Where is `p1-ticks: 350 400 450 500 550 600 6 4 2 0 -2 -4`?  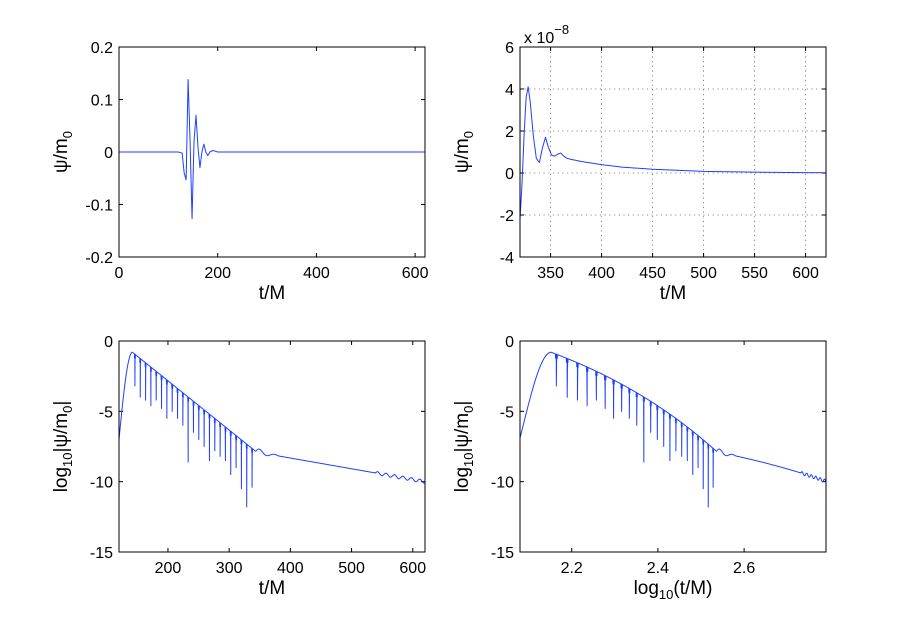 p1-ticks: 350 400 450 500 550 600 6 4 2 0 -2 -4 is located at coordinates (663, 161).